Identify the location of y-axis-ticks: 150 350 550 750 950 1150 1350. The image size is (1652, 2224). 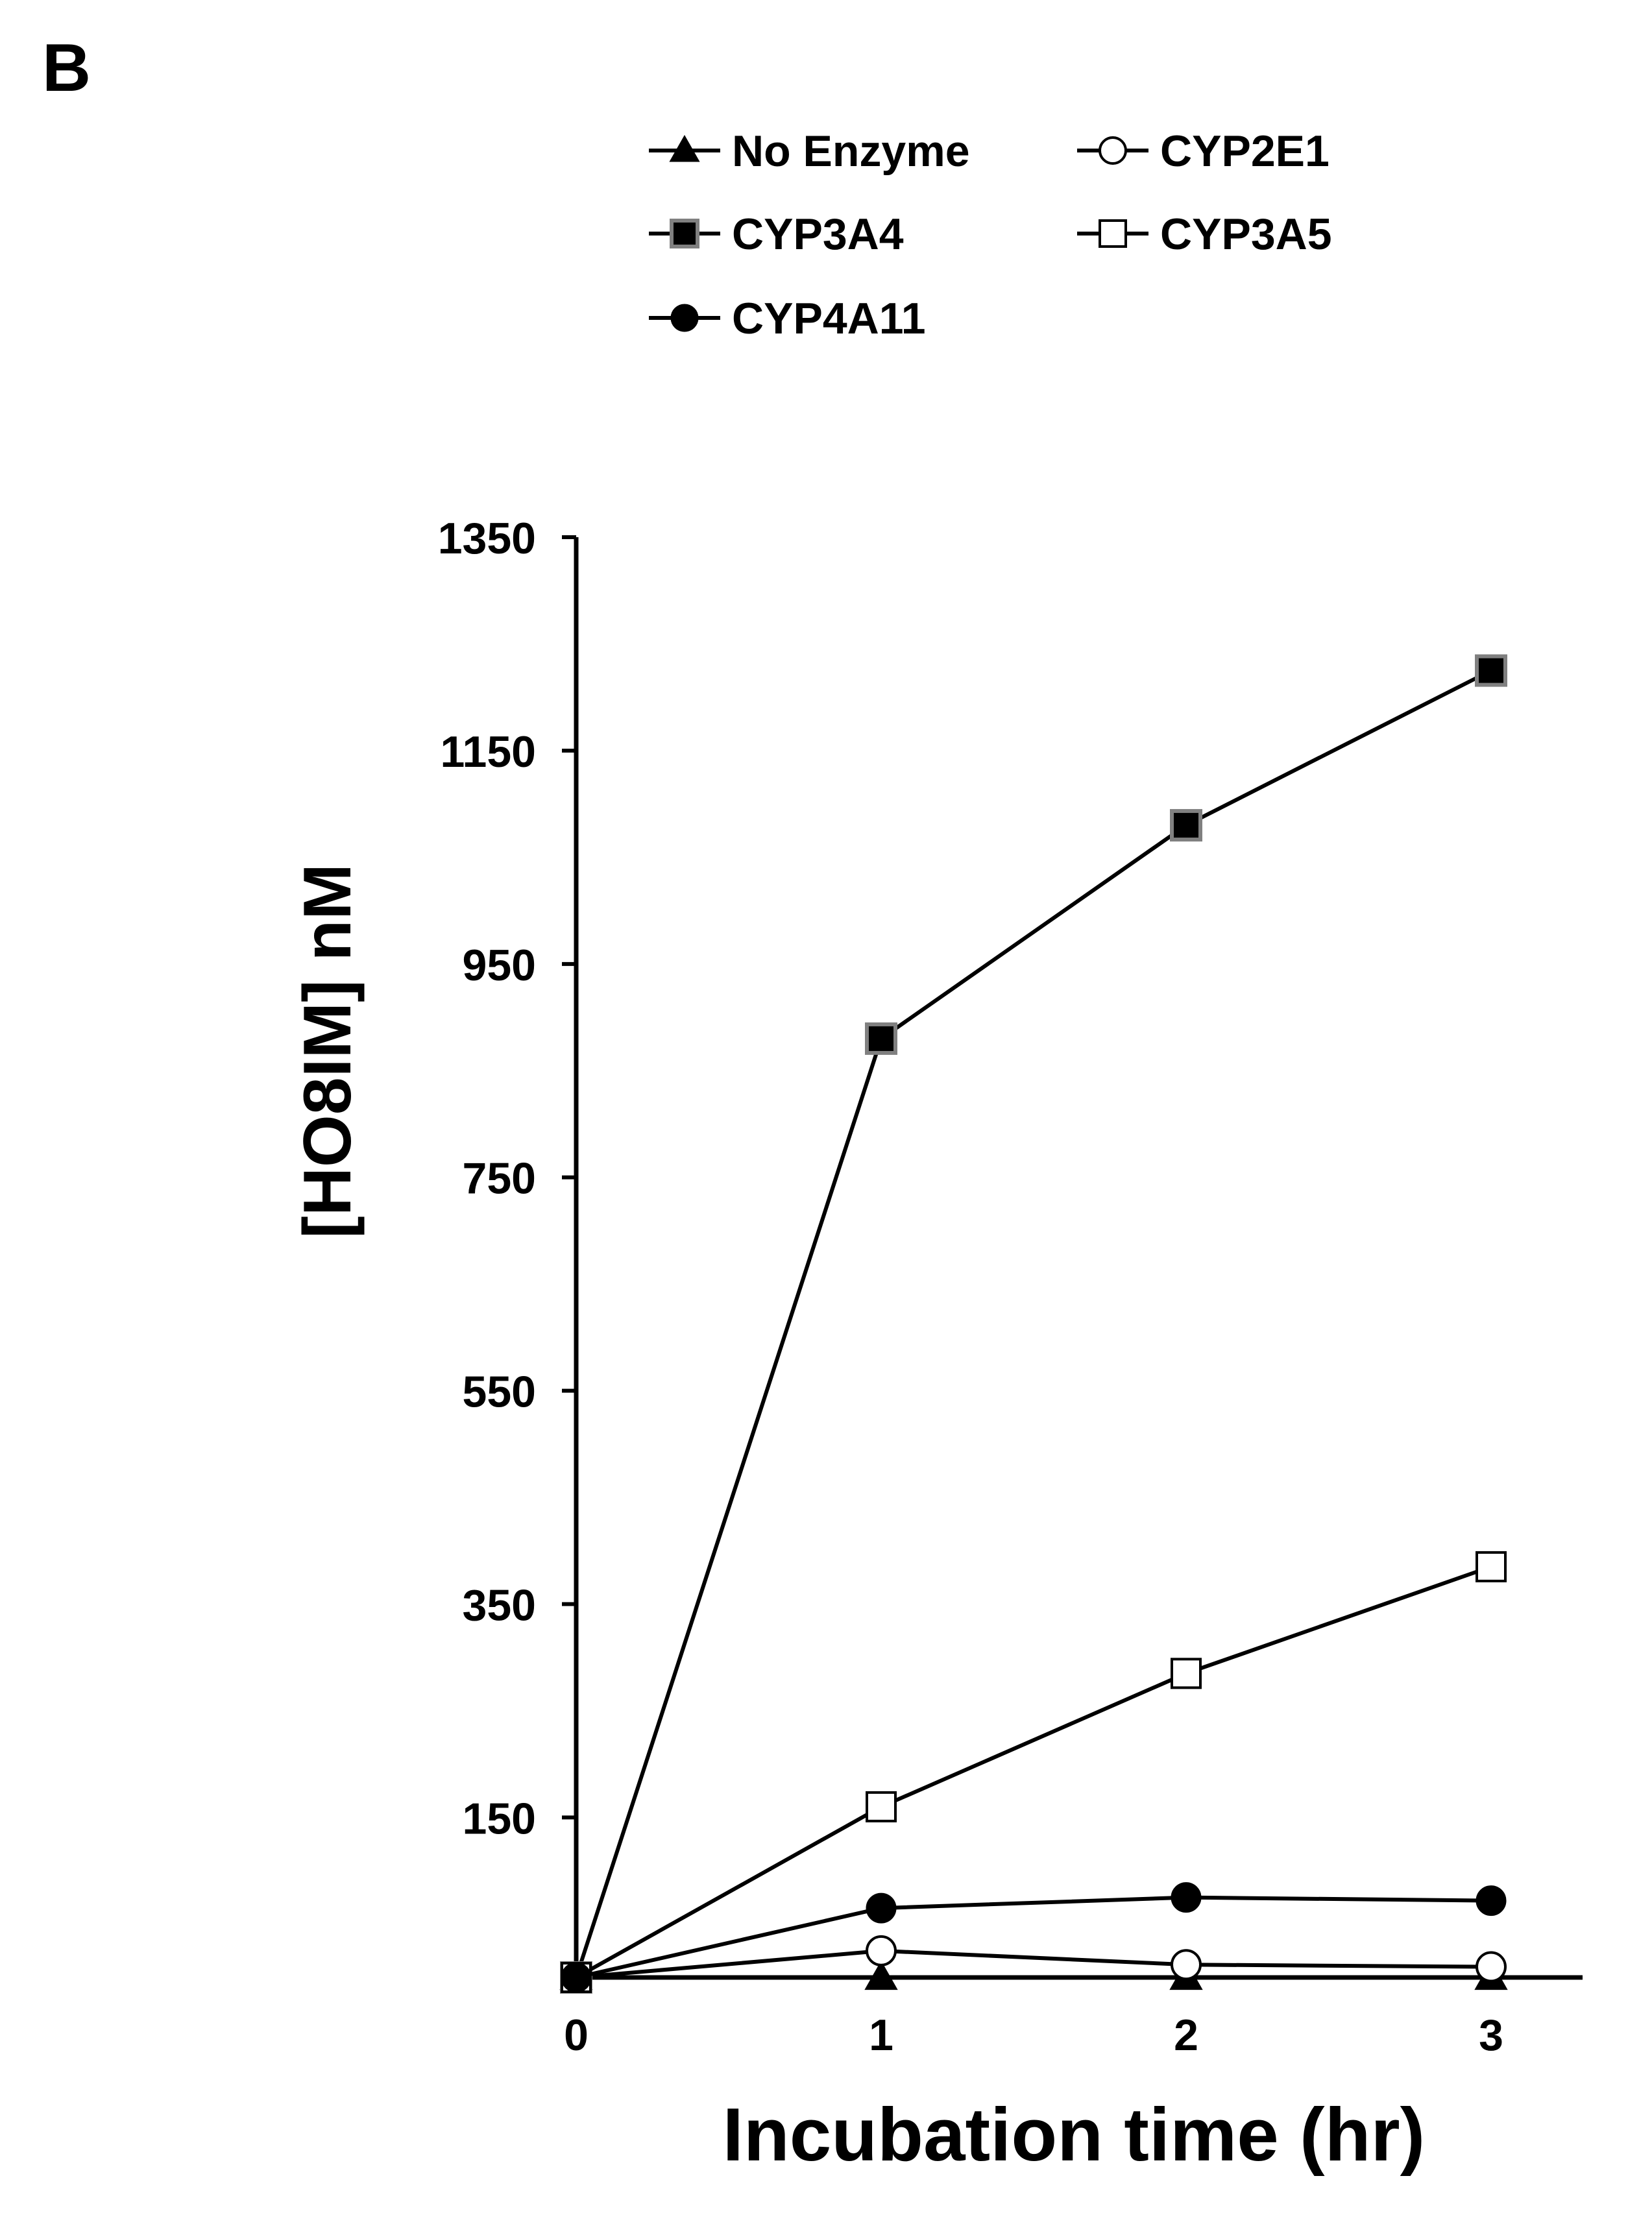
(507, 1178).